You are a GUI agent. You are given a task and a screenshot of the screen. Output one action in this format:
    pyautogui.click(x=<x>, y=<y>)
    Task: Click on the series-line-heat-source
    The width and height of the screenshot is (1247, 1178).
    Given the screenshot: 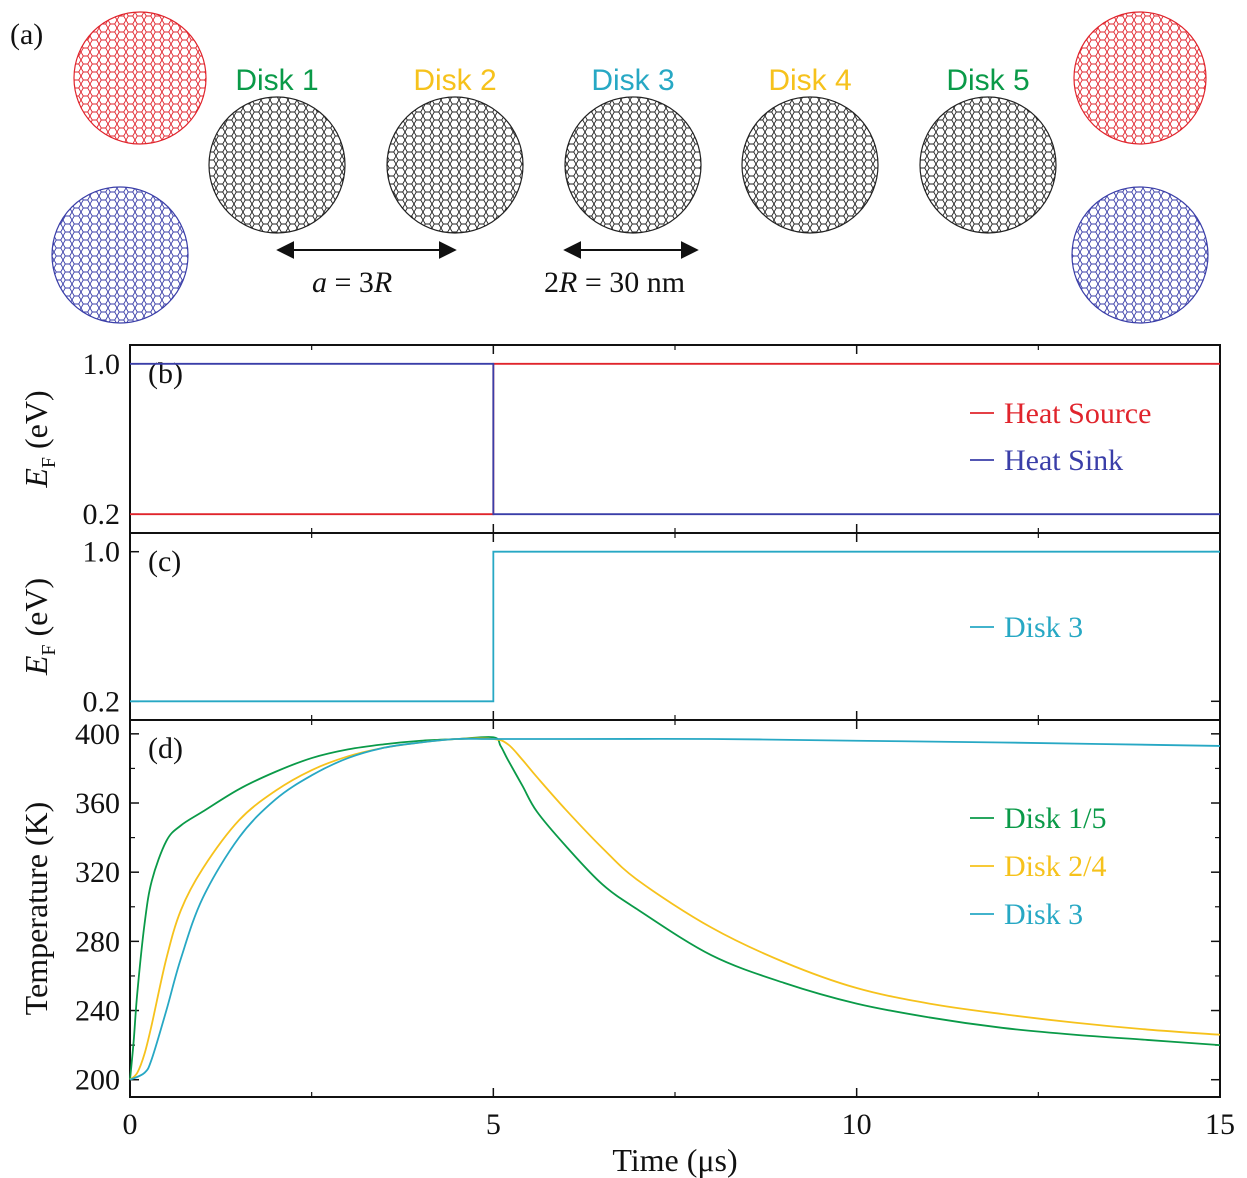 What is the action you would take?
    pyautogui.click(x=675, y=439)
    